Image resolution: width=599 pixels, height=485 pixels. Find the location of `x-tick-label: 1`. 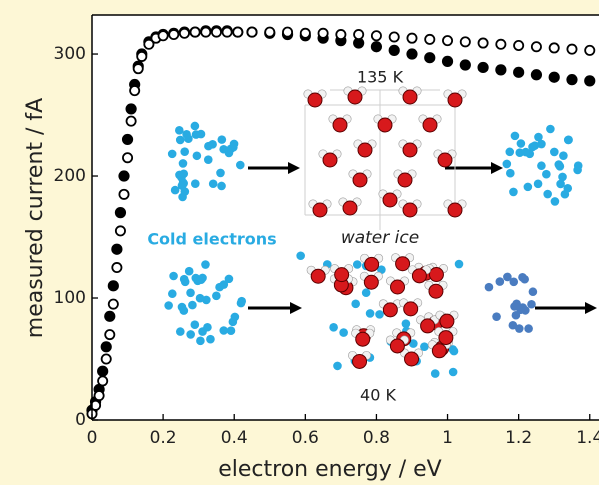

x-tick-label: 1 is located at coordinates (447, 438).